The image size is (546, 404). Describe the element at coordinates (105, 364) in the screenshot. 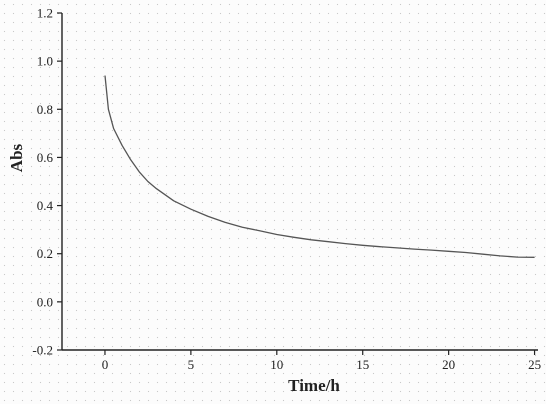

I see `x-tick-label: 0` at that location.